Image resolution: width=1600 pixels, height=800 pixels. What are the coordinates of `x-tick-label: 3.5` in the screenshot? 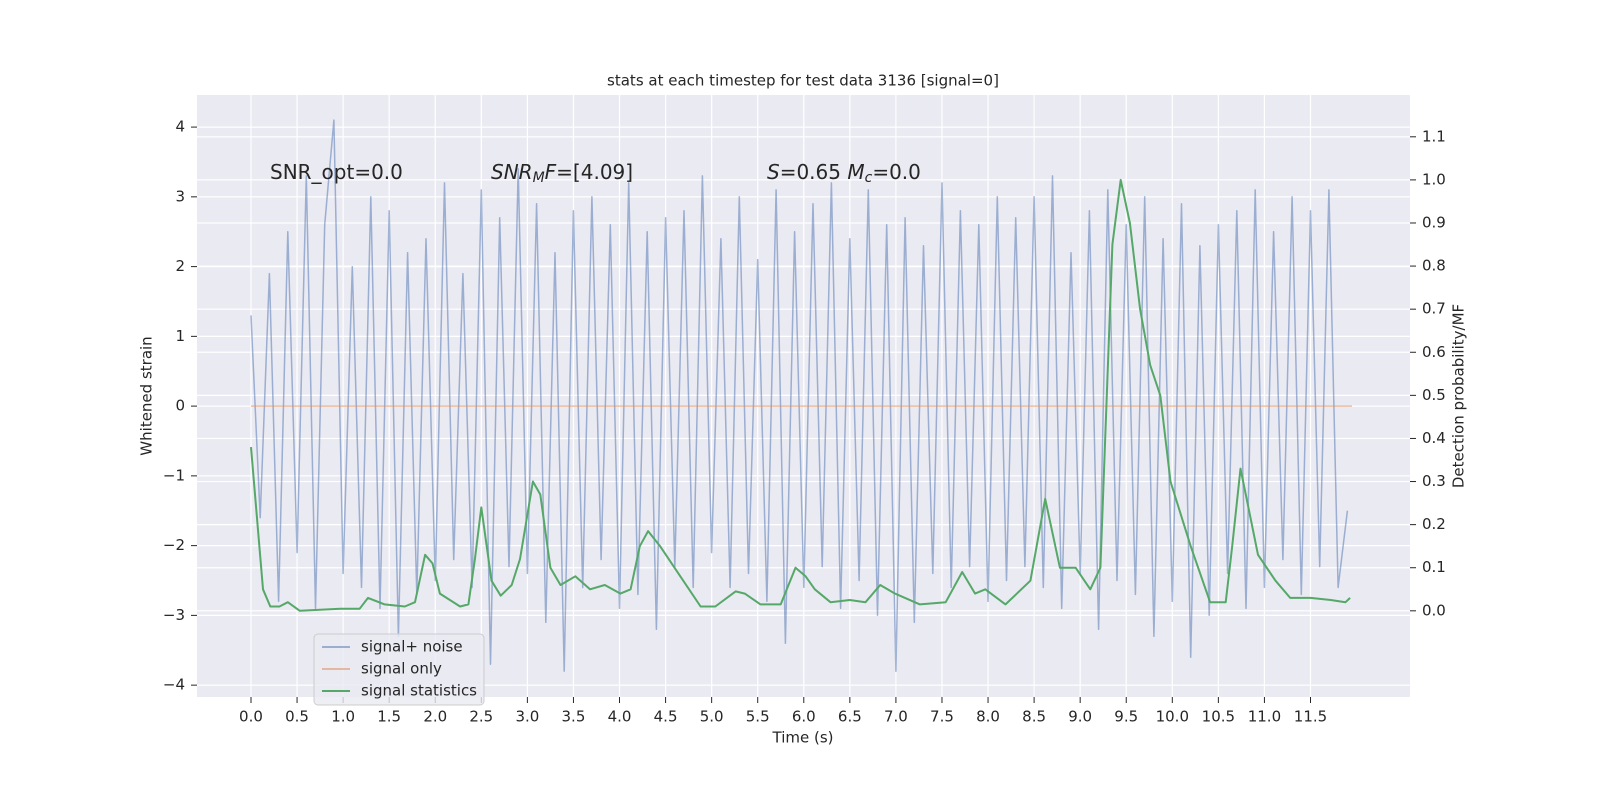 It's located at (574, 717).